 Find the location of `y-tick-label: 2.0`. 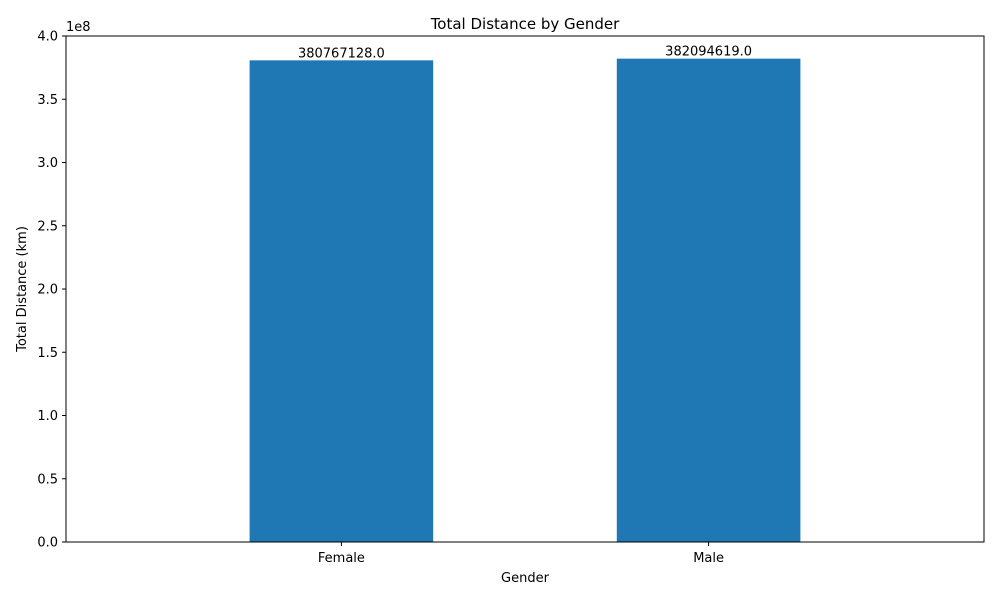

y-tick-label: 2.0 is located at coordinates (47, 290).